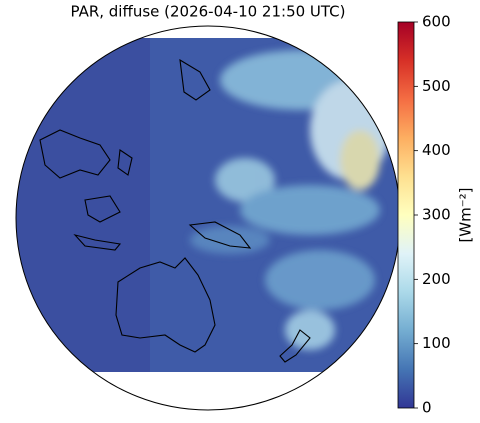  What do you see at coordinates (406, 215) in the screenshot?
I see `colorbar` at bounding box center [406, 215].